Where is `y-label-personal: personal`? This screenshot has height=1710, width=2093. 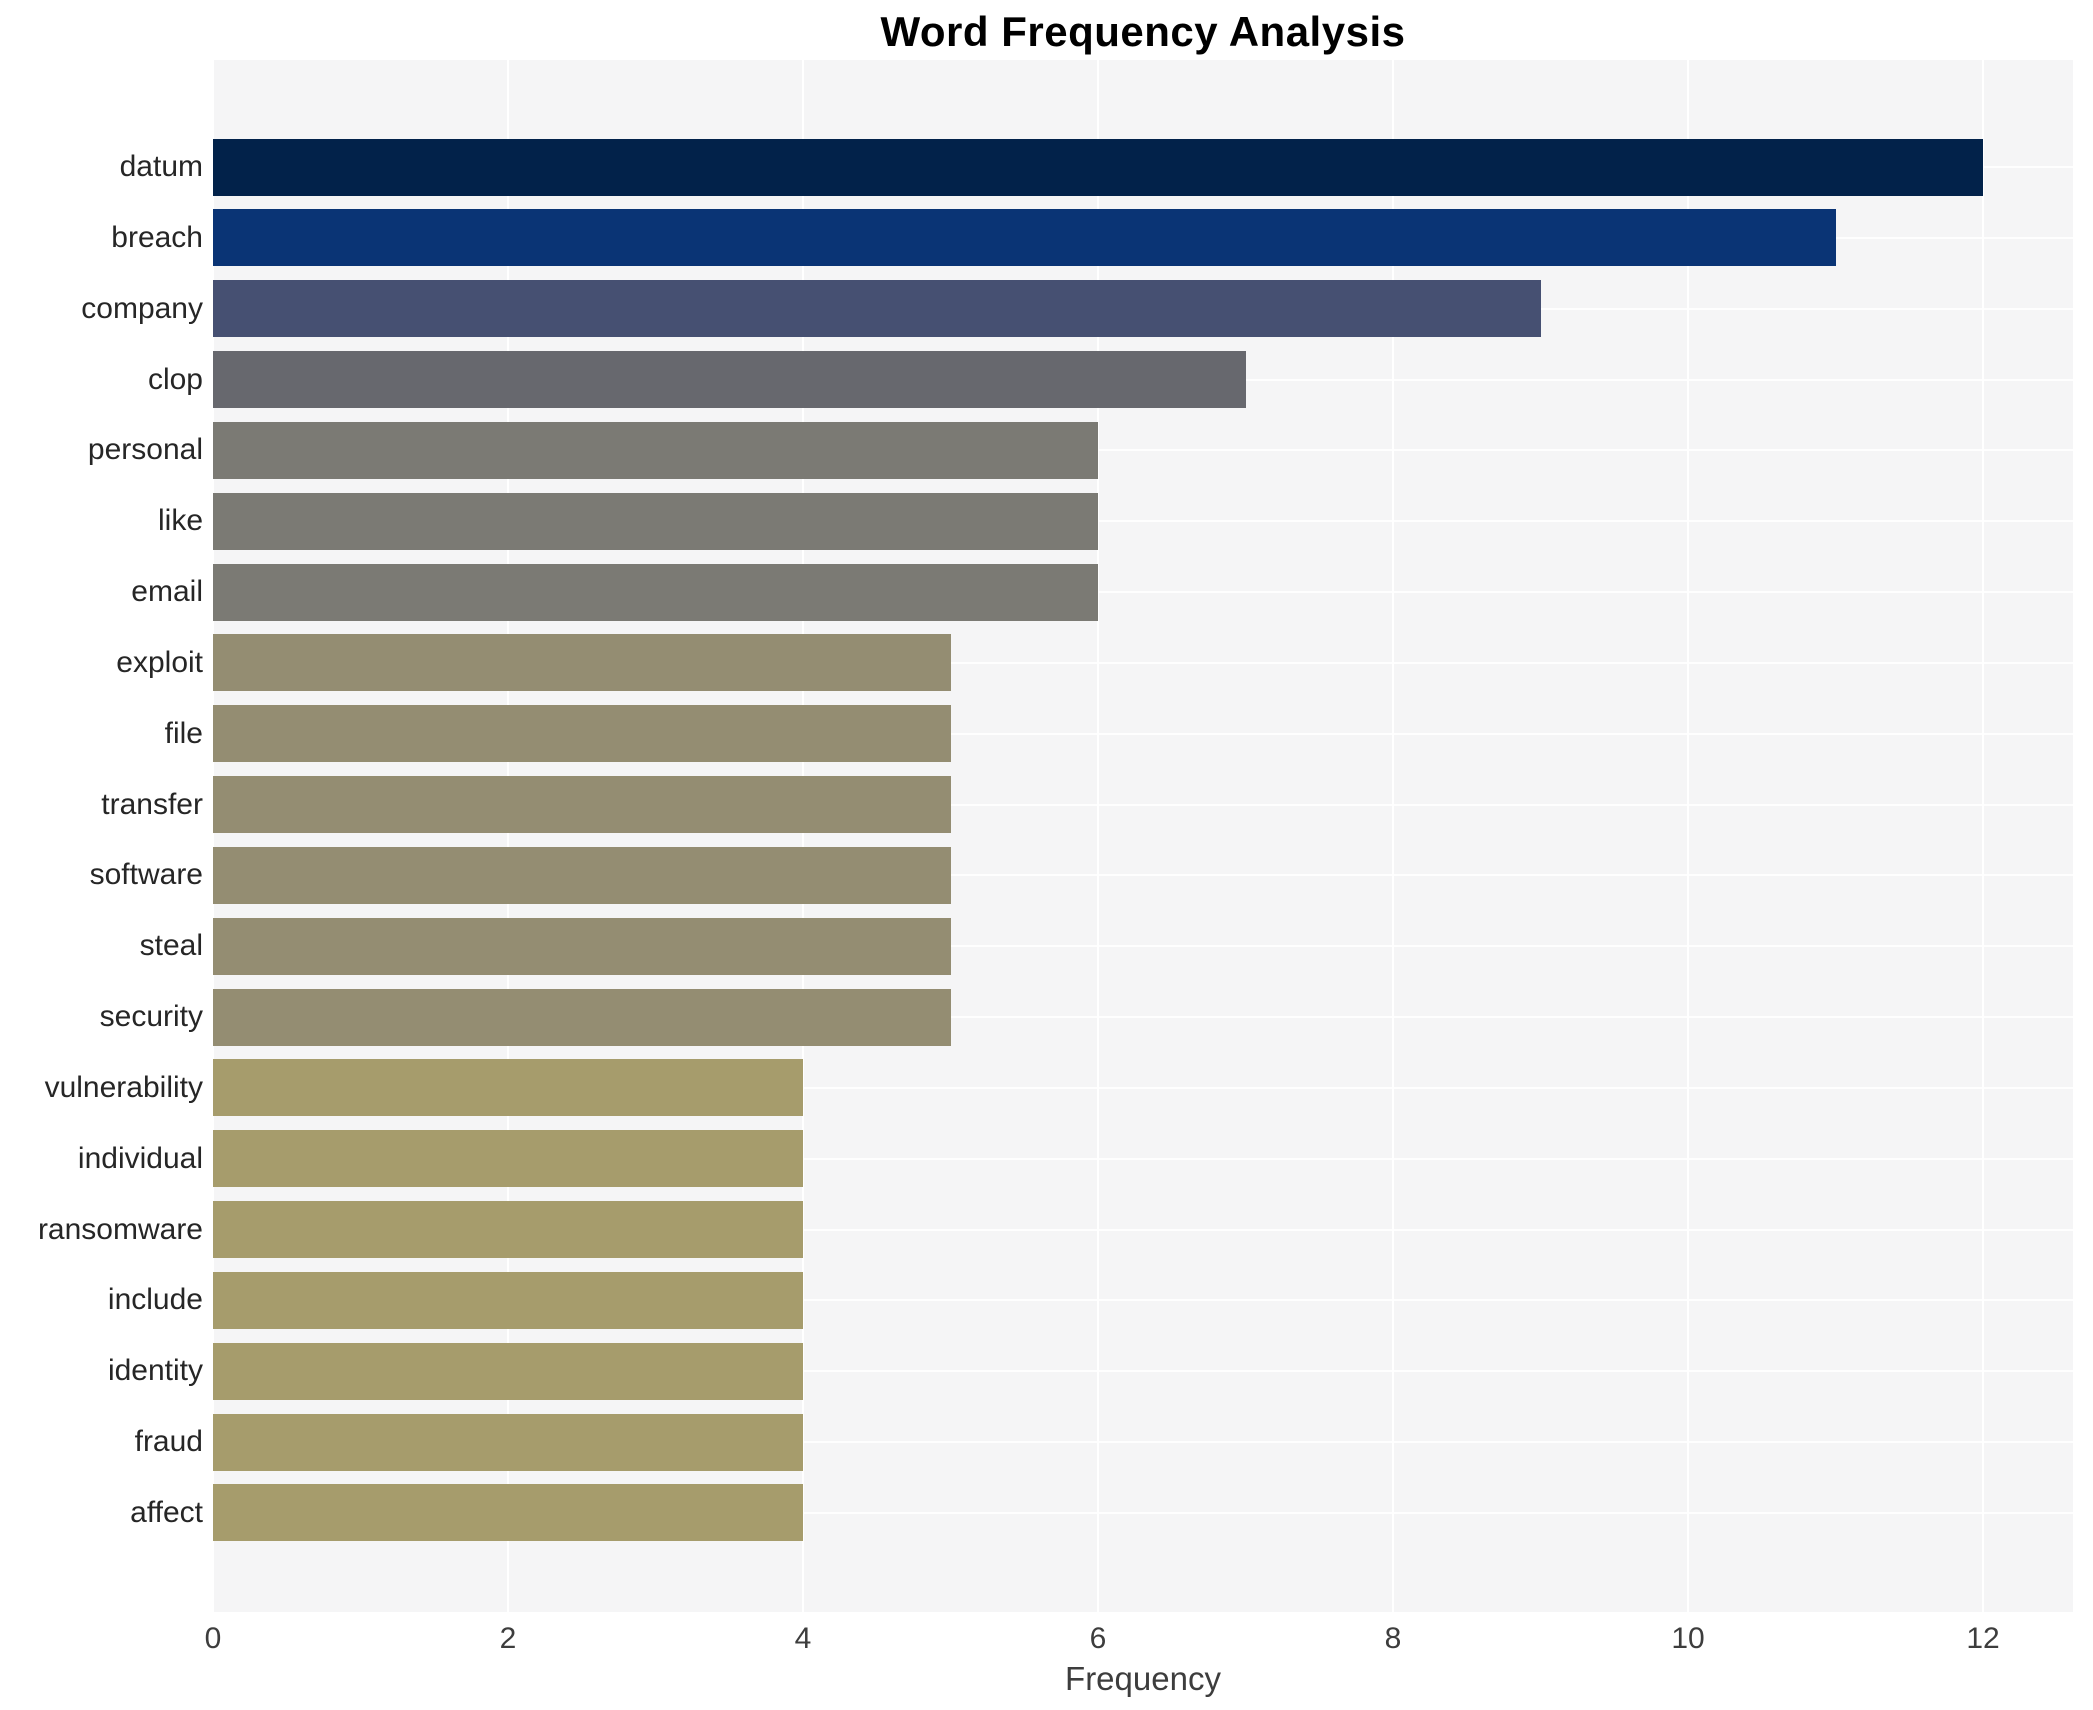
y-label-personal: personal is located at coordinates (145, 450).